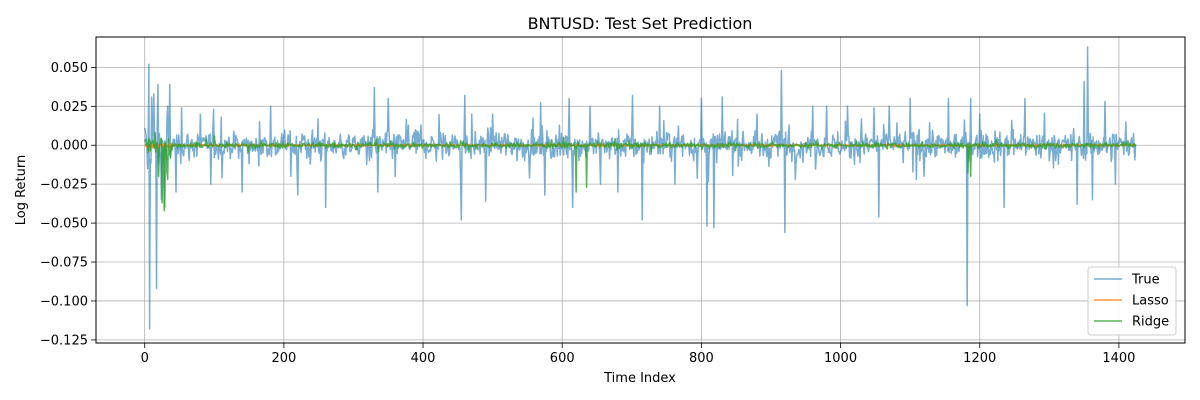 This screenshot has width=1200, height=400. Describe the element at coordinates (21, 190) in the screenshot. I see `y-axis-label: Log Return` at that location.